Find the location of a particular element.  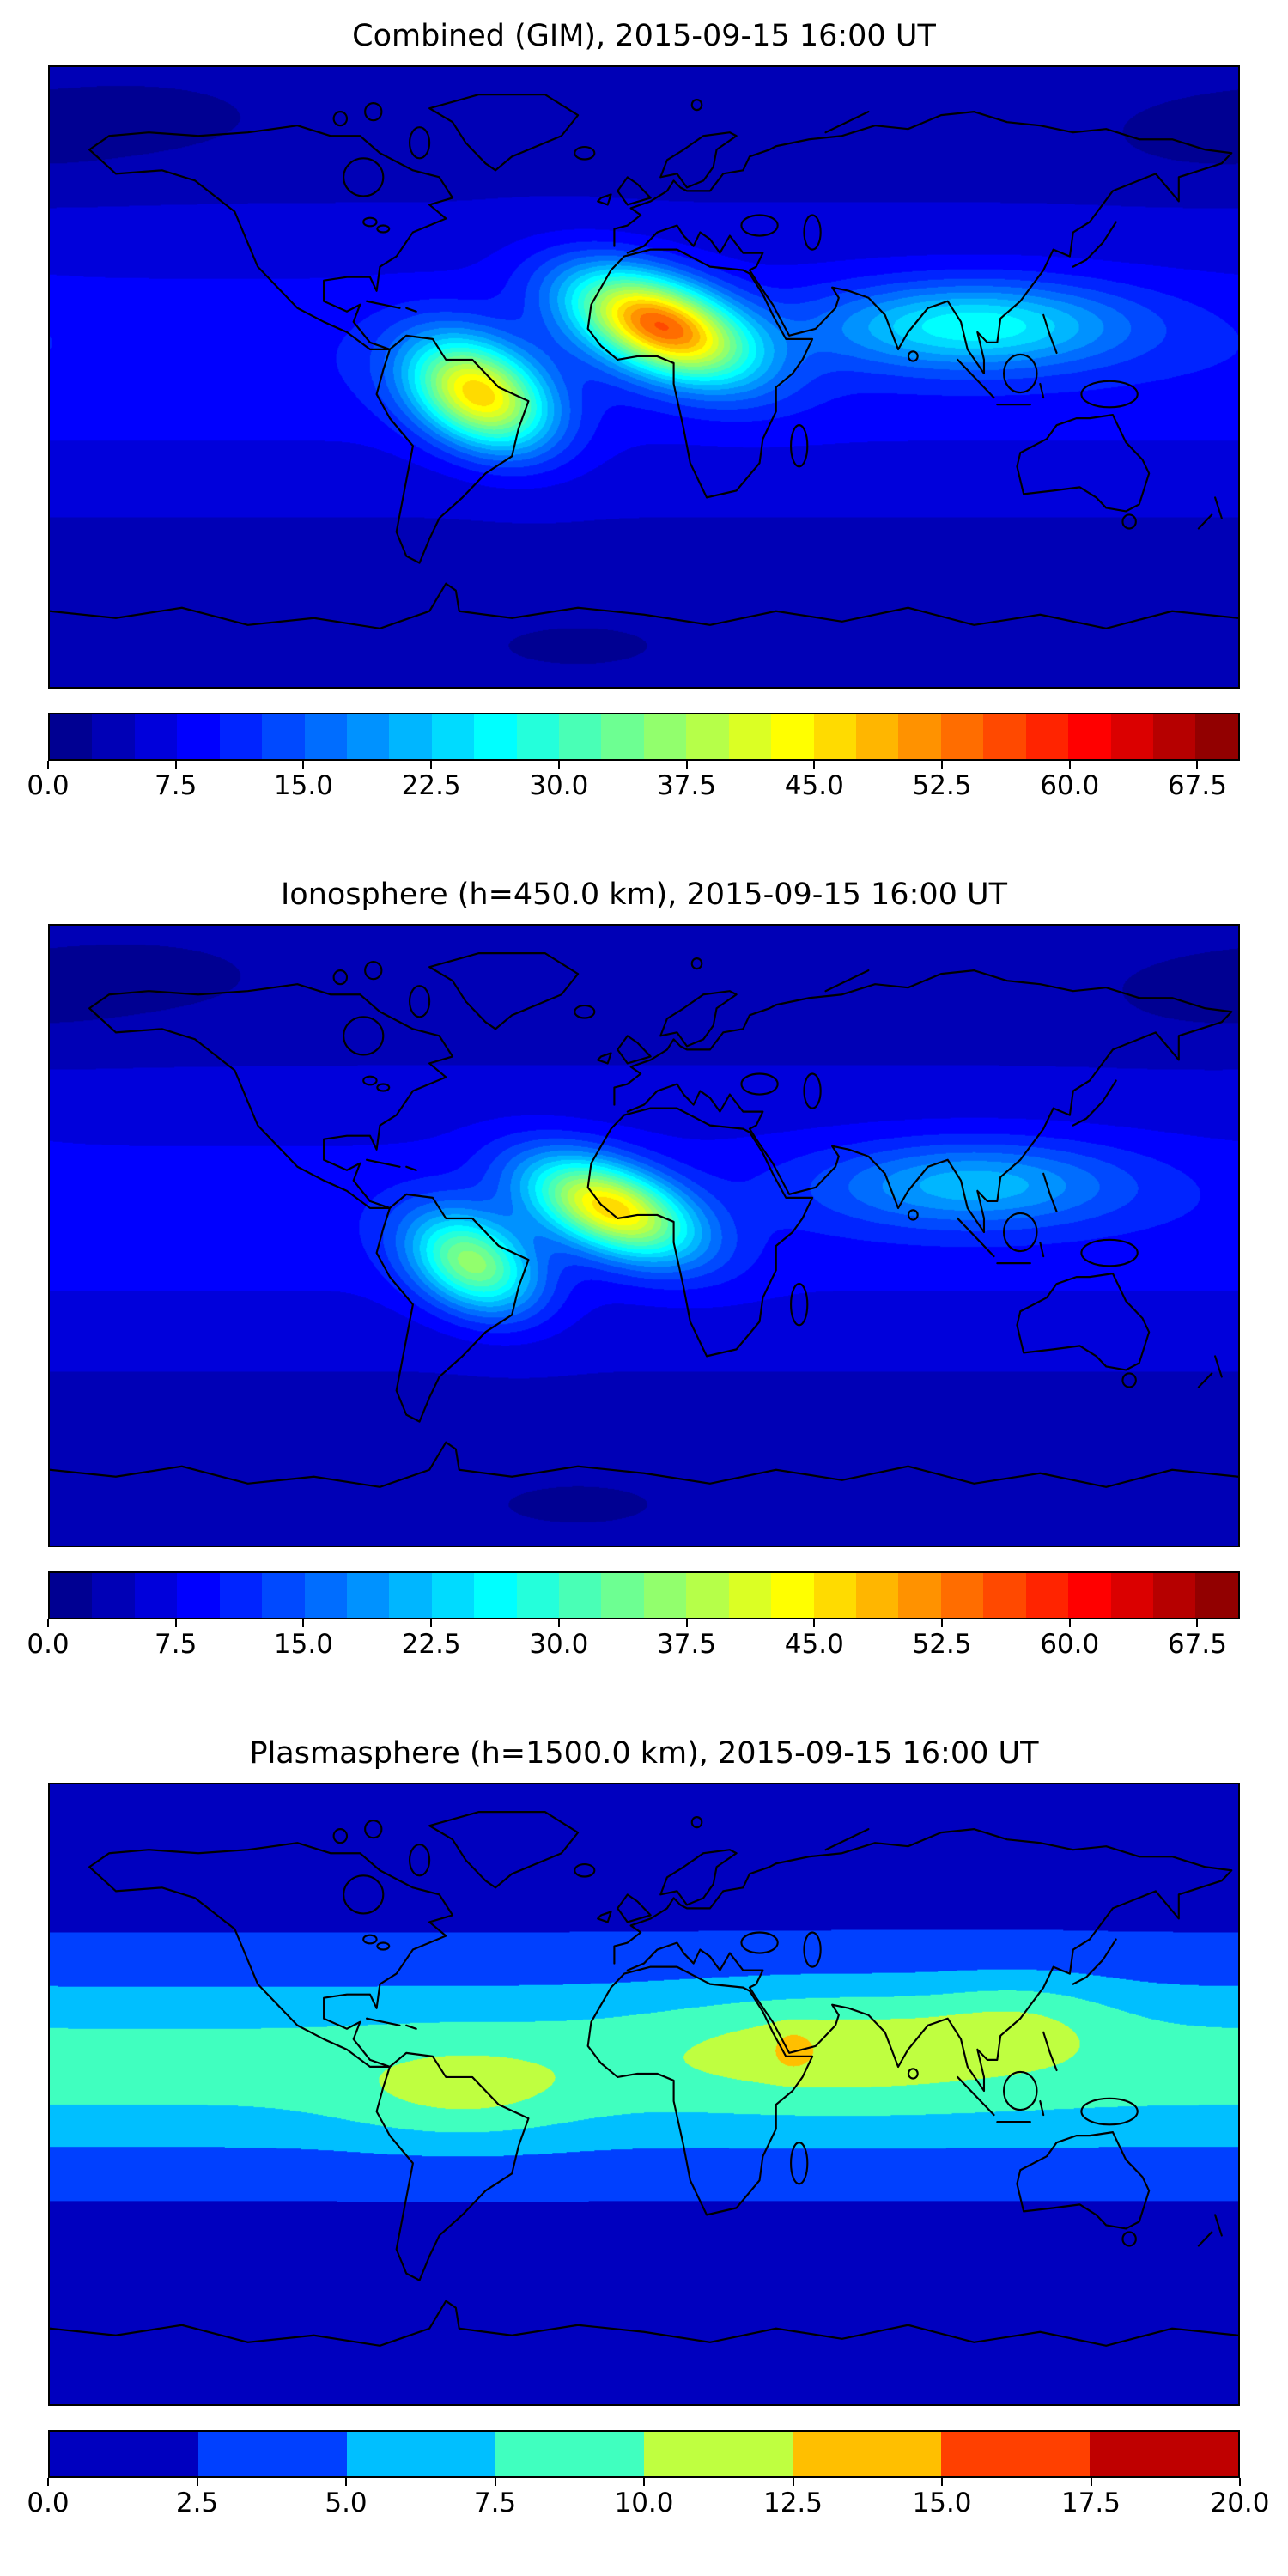

coastline-novaya-zemlya is located at coordinates (847, 123).